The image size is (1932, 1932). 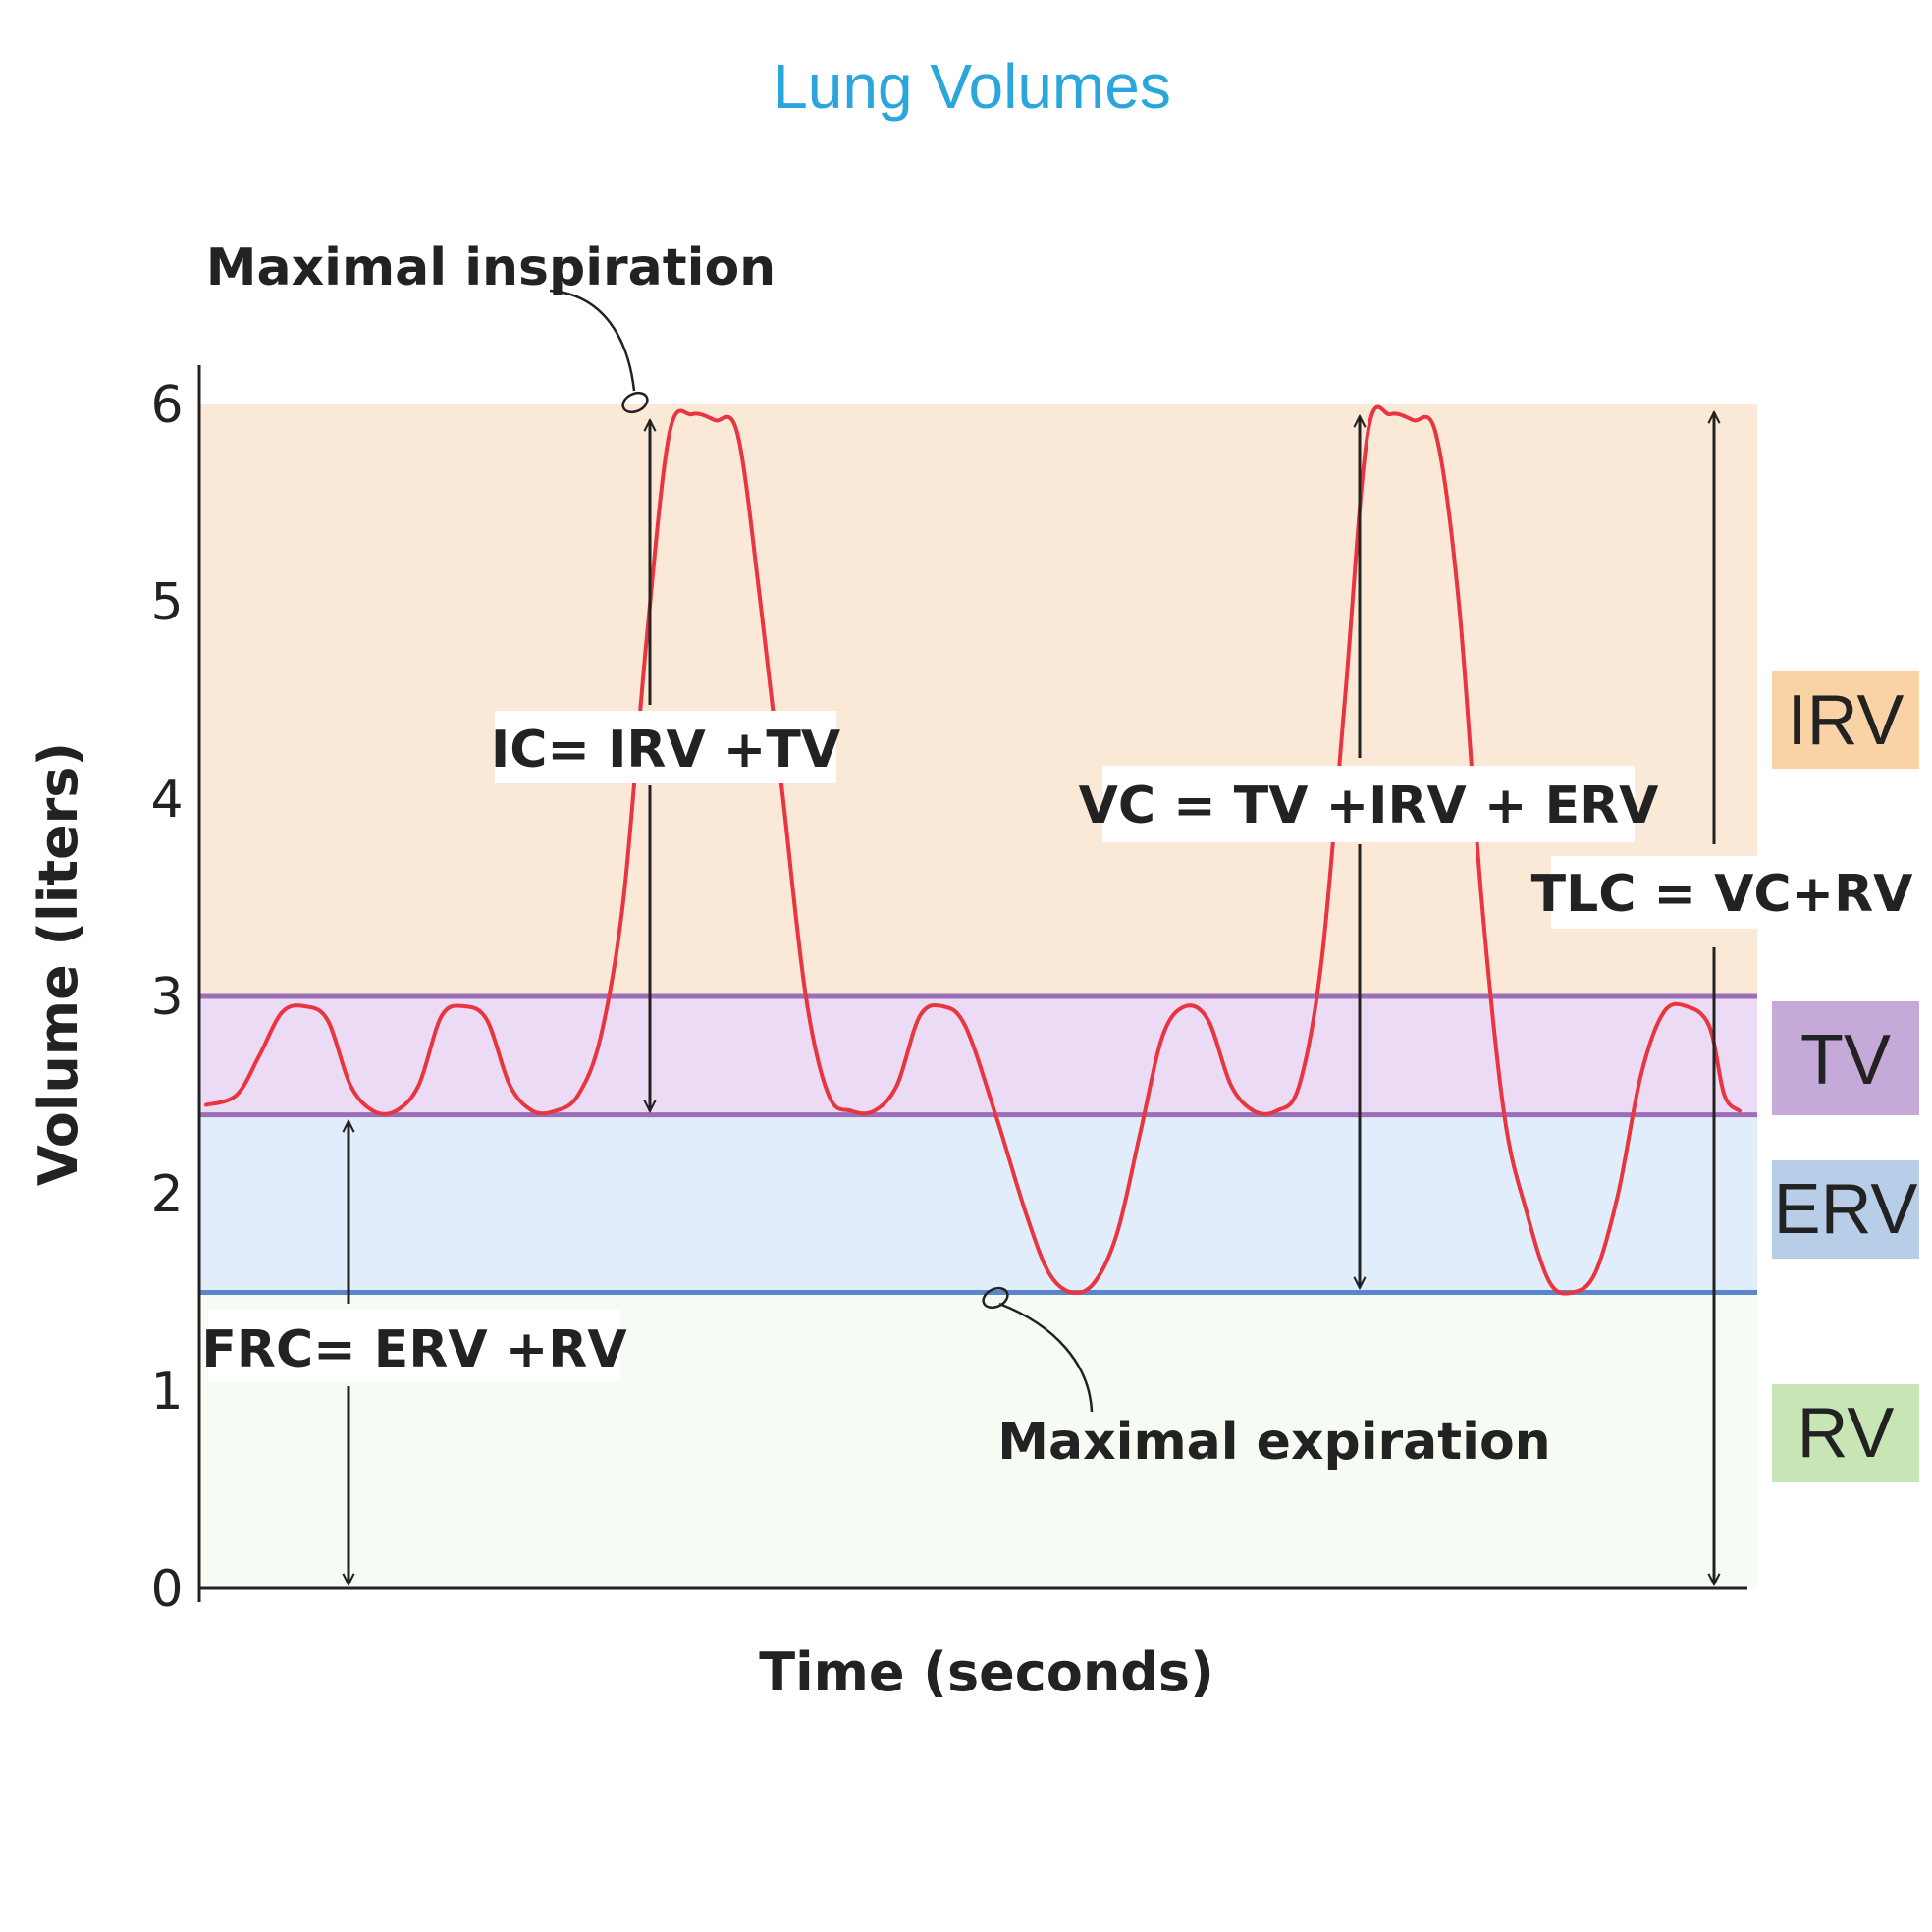 I want to click on y-tick-1: 1, so click(x=166, y=1392).